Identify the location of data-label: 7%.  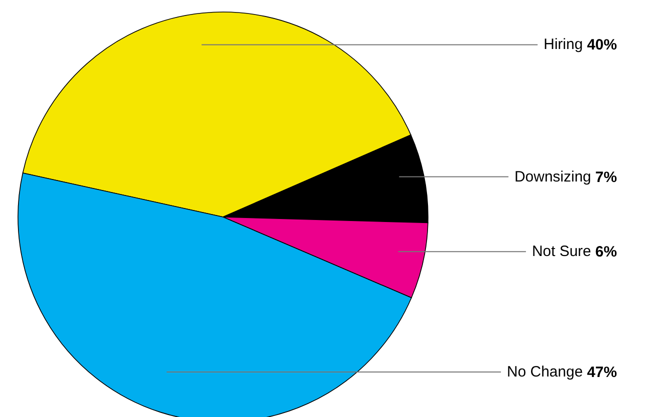
(604, 177).